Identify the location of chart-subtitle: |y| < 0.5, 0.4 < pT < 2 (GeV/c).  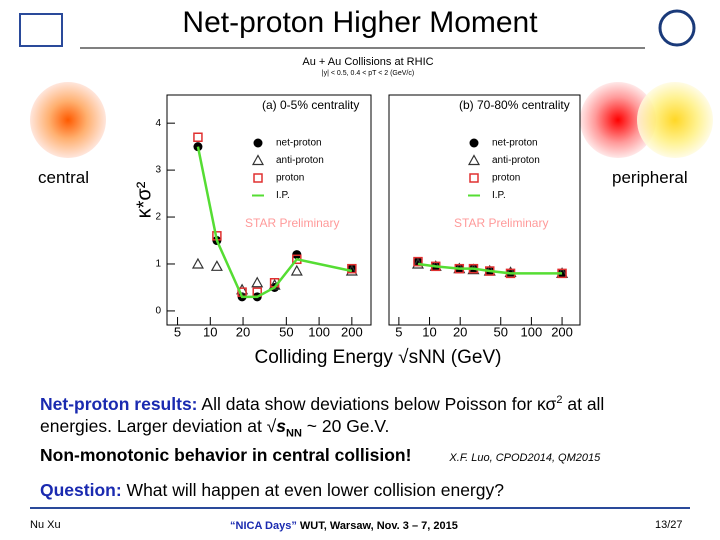
(368, 73).